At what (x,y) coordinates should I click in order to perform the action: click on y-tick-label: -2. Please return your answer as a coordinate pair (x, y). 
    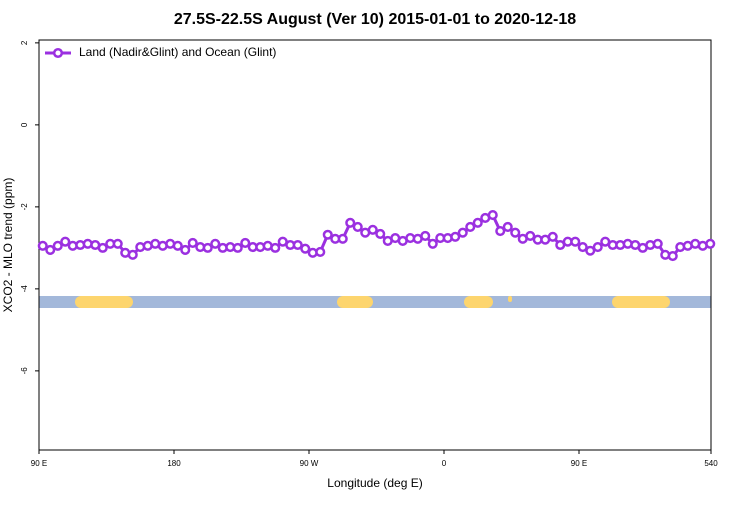
    Looking at the image, I should click on (24, 207).